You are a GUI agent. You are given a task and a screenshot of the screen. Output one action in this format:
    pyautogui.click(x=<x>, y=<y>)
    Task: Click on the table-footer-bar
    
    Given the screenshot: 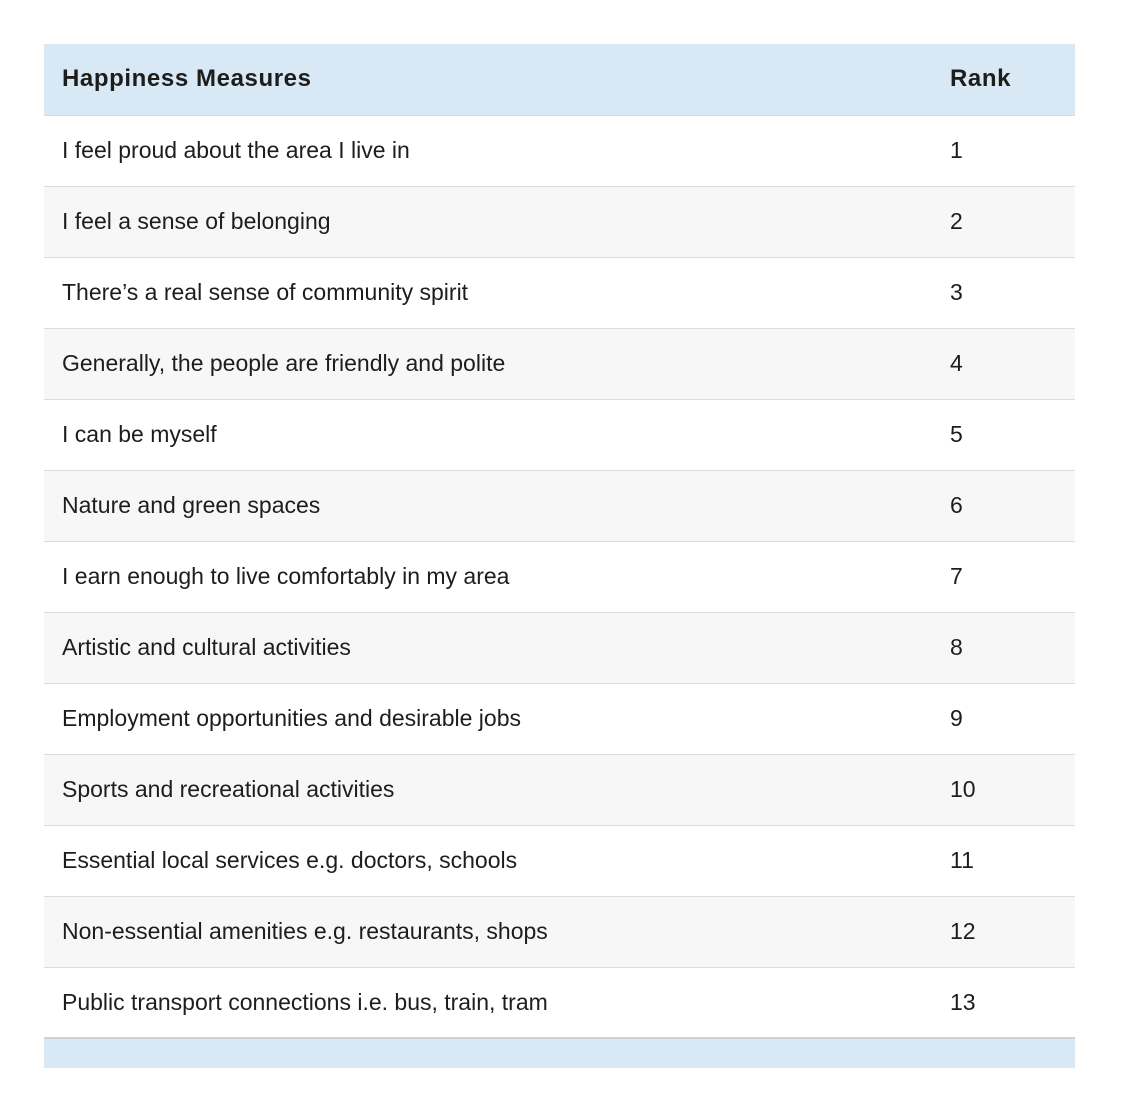 What is the action you would take?
    pyautogui.click(x=559, y=1053)
    